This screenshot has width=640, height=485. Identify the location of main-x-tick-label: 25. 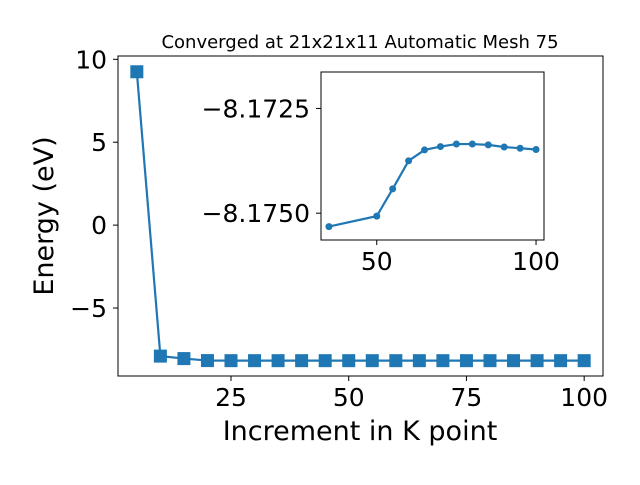
(231, 397).